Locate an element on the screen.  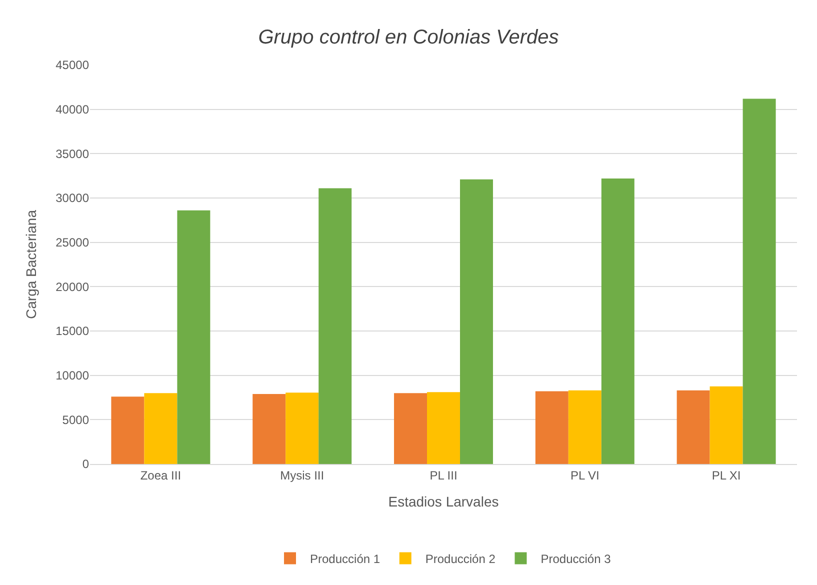
x-tick-label: PL VI is located at coordinates (585, 475).